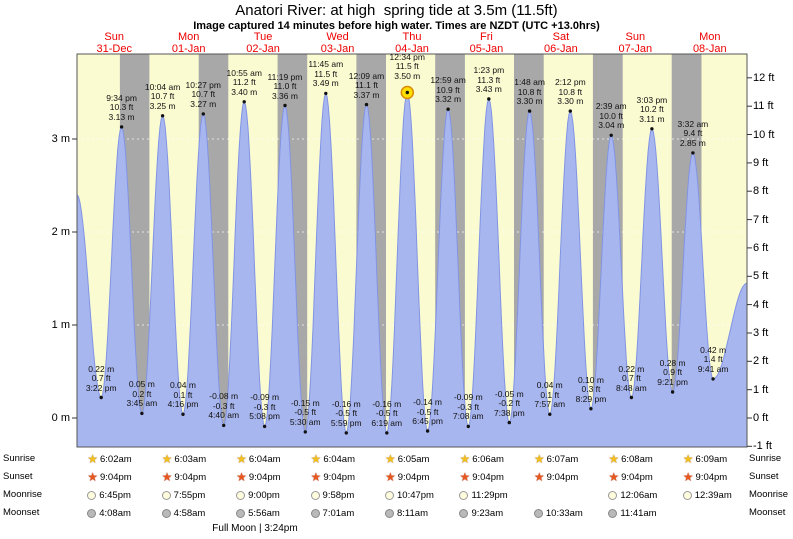 The width and height of the screenshot is (793, 539). What do you see at coordinates (639, 495) in the screenshot?
I see `moonrise-time: 12:06am` at bounding box center [639, 495].